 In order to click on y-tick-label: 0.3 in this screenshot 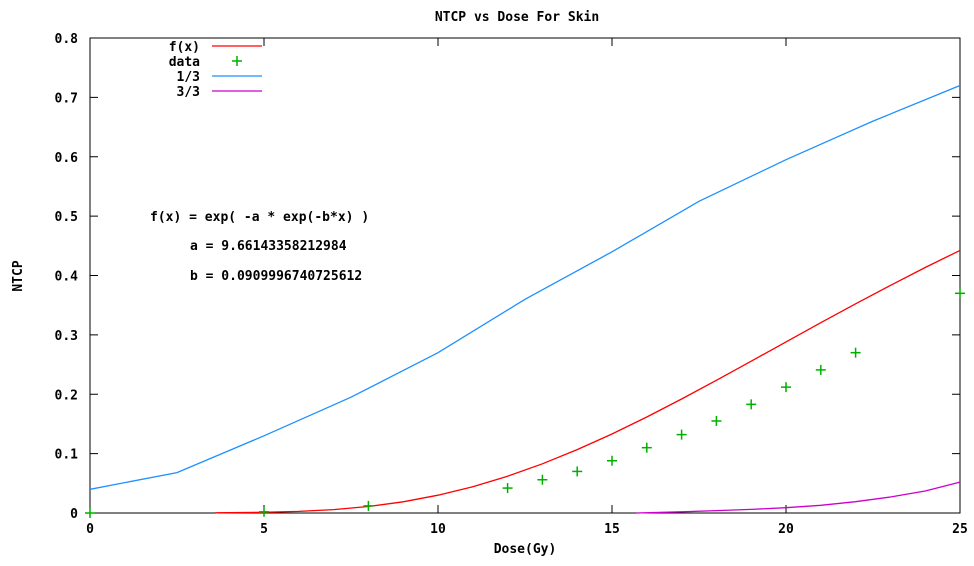, I will do `click(66, 336)`.